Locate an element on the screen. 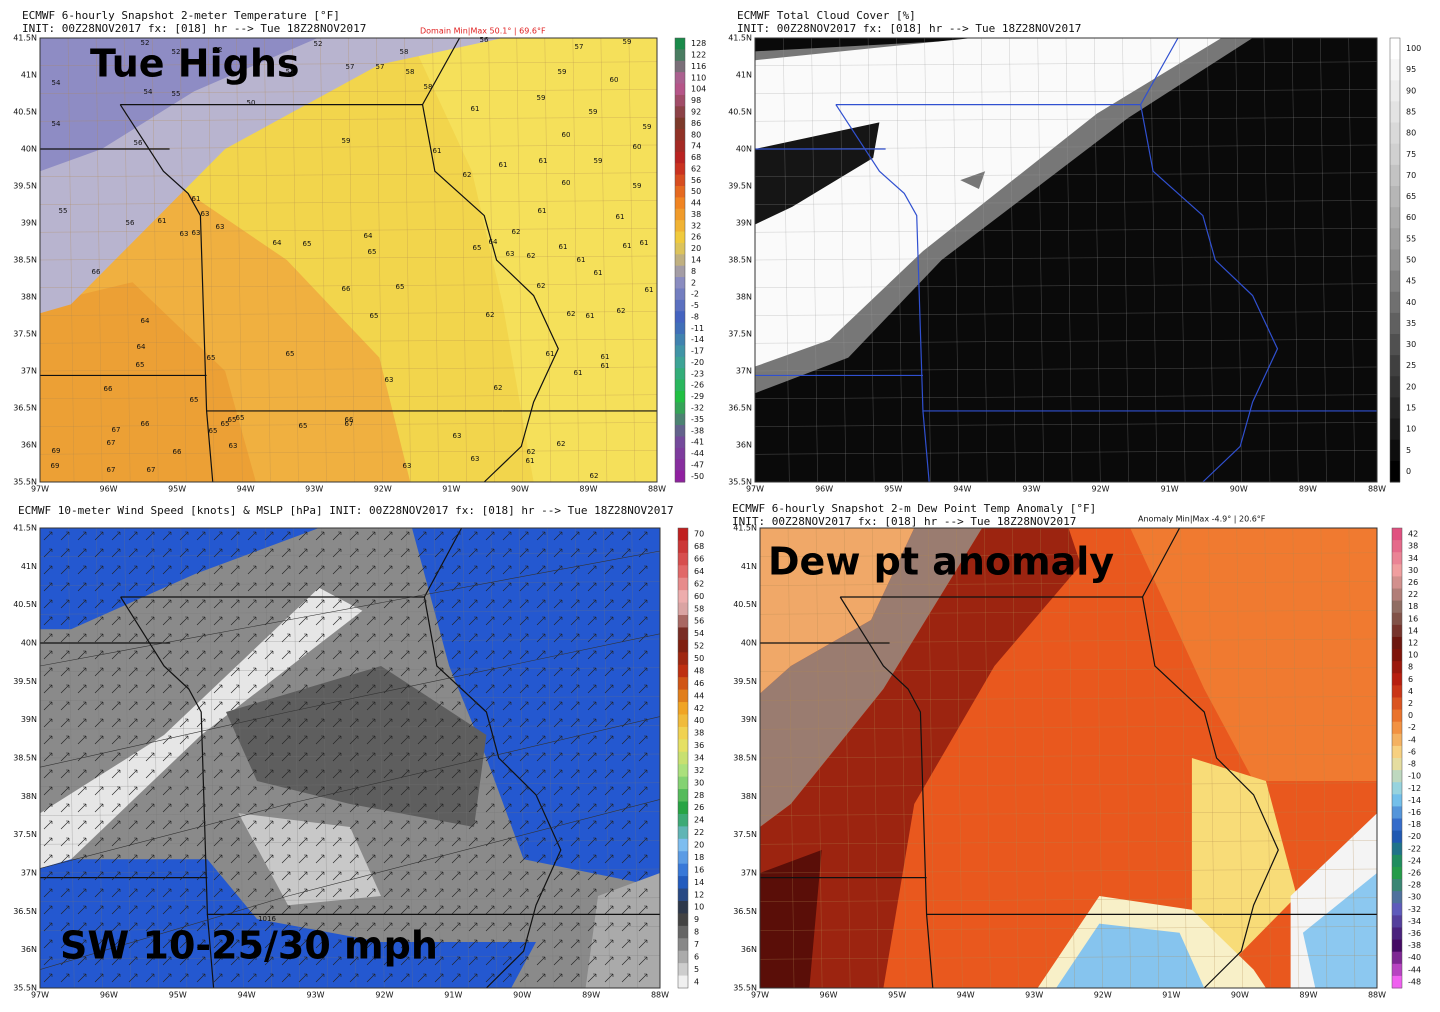 The width and height of the screenshot is (1440, 1012). lat-label: 40.5N is located at coordinates (740, 112).